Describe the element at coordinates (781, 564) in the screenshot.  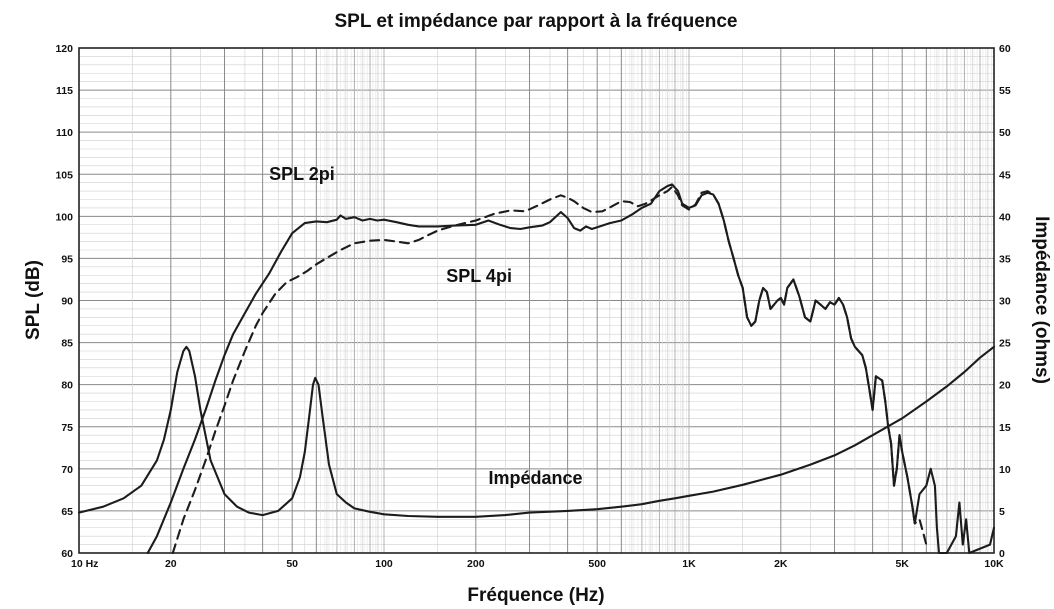
I see `x-tick-label: 2K` at that location.